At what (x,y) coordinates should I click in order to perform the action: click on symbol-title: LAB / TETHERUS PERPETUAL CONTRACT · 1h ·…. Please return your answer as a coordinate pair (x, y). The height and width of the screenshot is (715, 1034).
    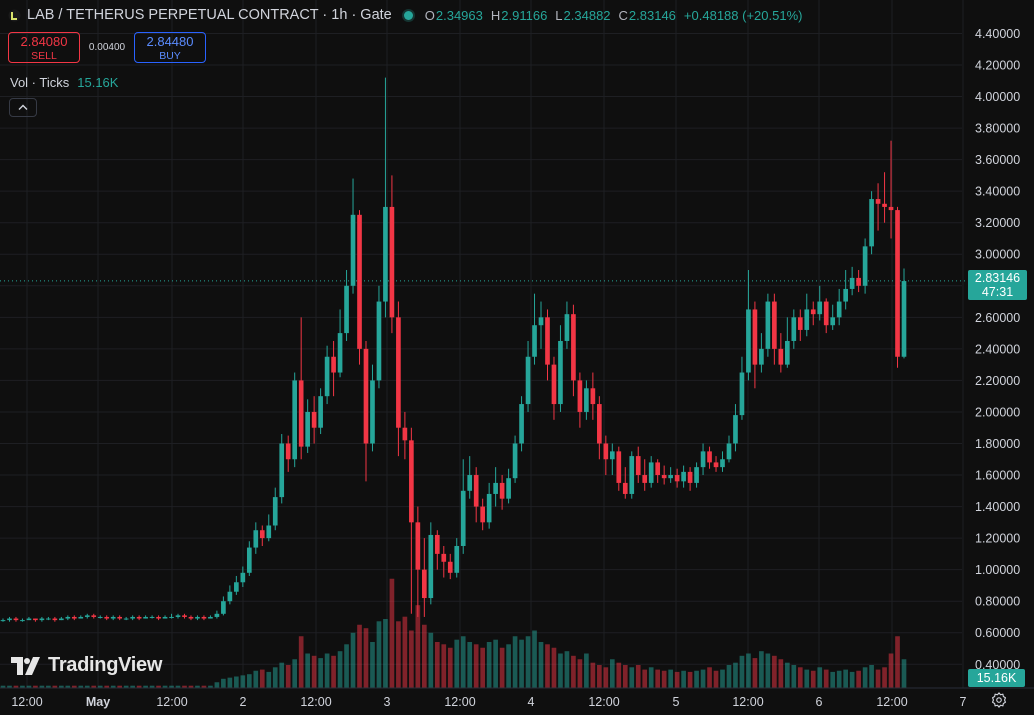
    Looking at the image, I should click on (209, 15).